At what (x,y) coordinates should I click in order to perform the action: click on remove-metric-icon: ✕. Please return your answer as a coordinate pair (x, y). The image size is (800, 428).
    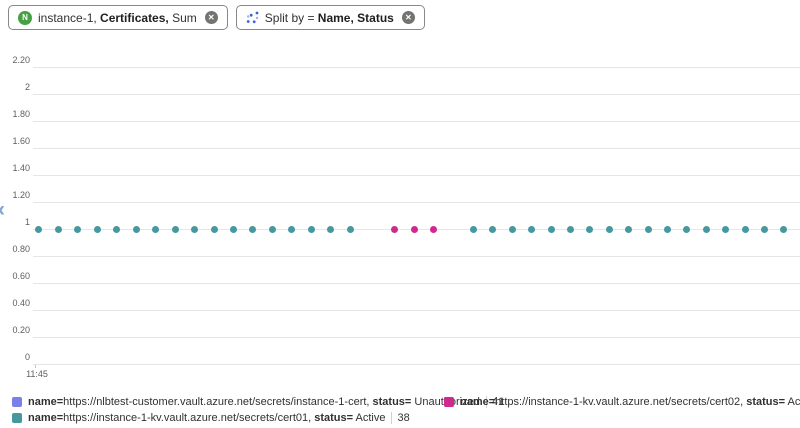
    Looking at the image, I should click on (211, 17).